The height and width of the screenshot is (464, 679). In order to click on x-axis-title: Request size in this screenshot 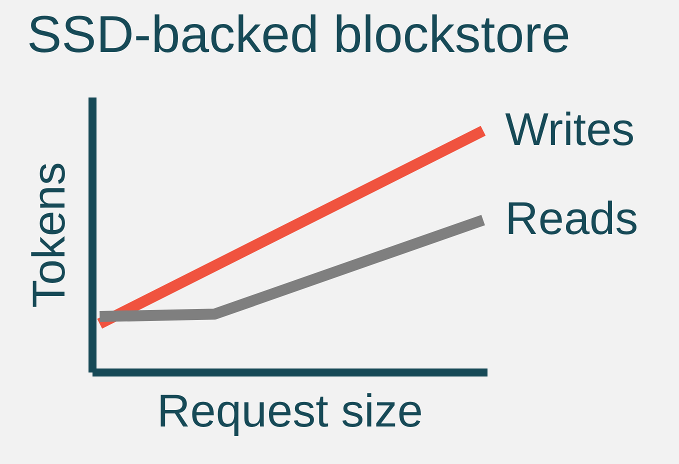, I will do `click(290, 410)`.